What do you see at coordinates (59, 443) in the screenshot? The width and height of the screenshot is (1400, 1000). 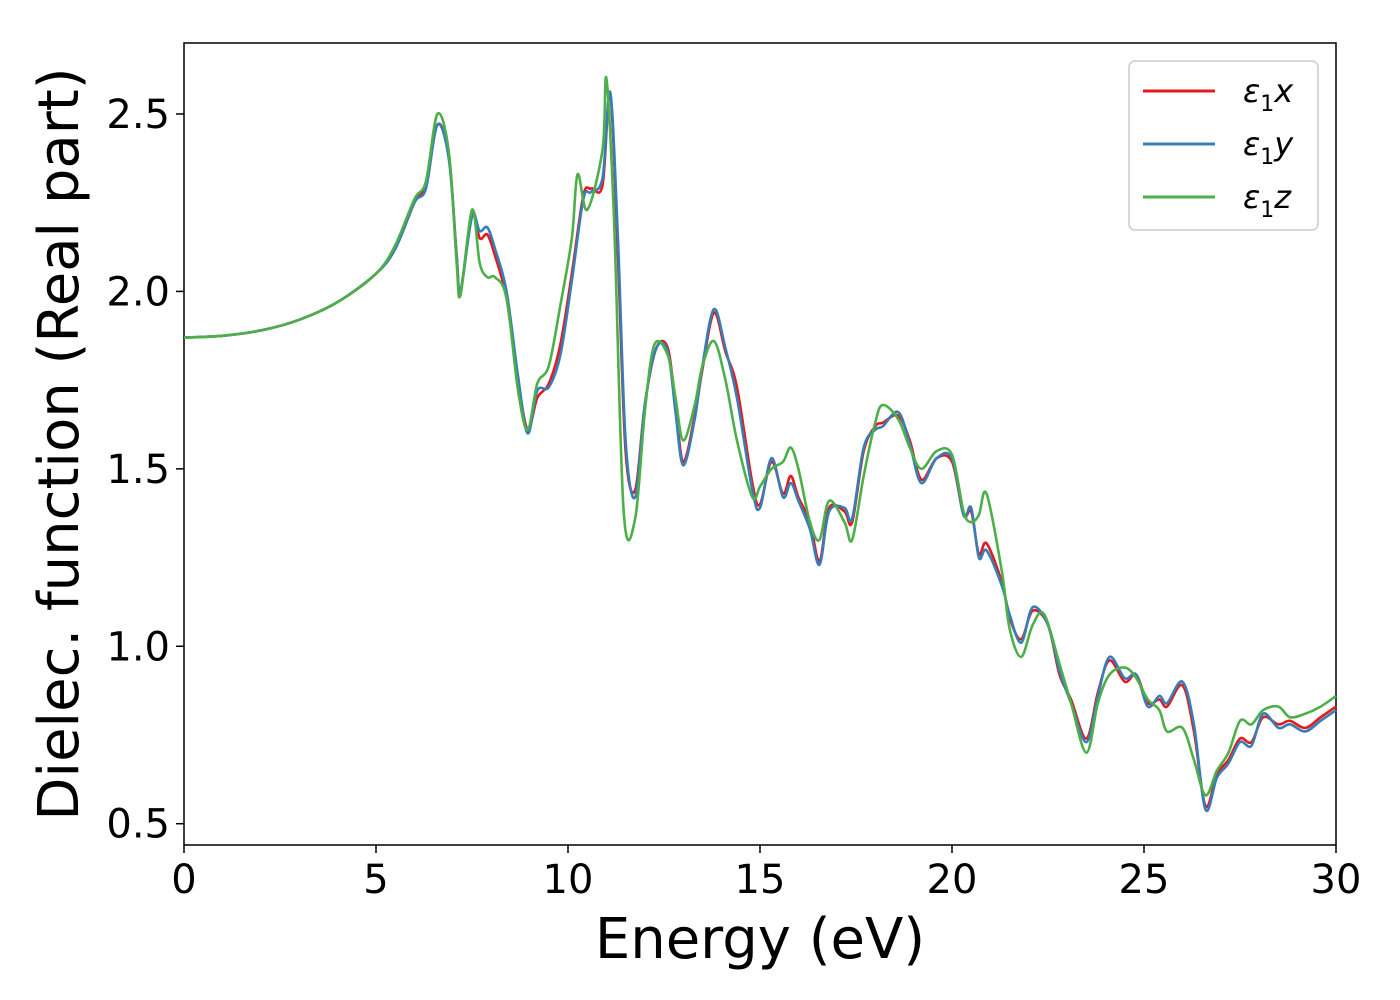 I see `y-axis-title: Dielec. function (Real part)` at bounding box center [59, 443].